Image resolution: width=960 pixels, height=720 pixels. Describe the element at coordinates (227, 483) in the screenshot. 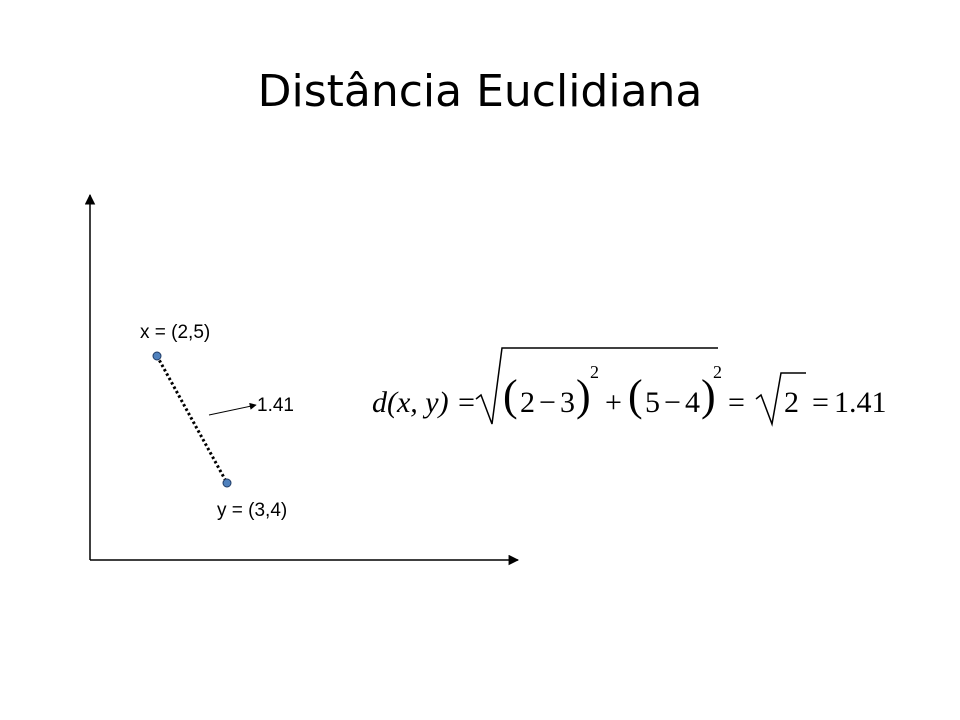

I see `point-y` at that location.